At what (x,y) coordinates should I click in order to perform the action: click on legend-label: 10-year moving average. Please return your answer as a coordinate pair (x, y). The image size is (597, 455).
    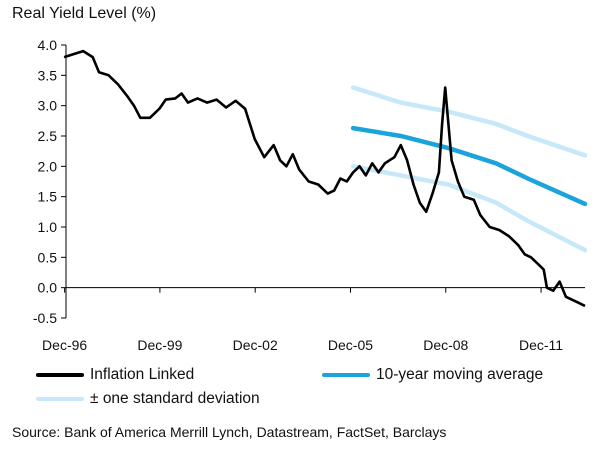
    Looking at the image, I should click on (460, 374).